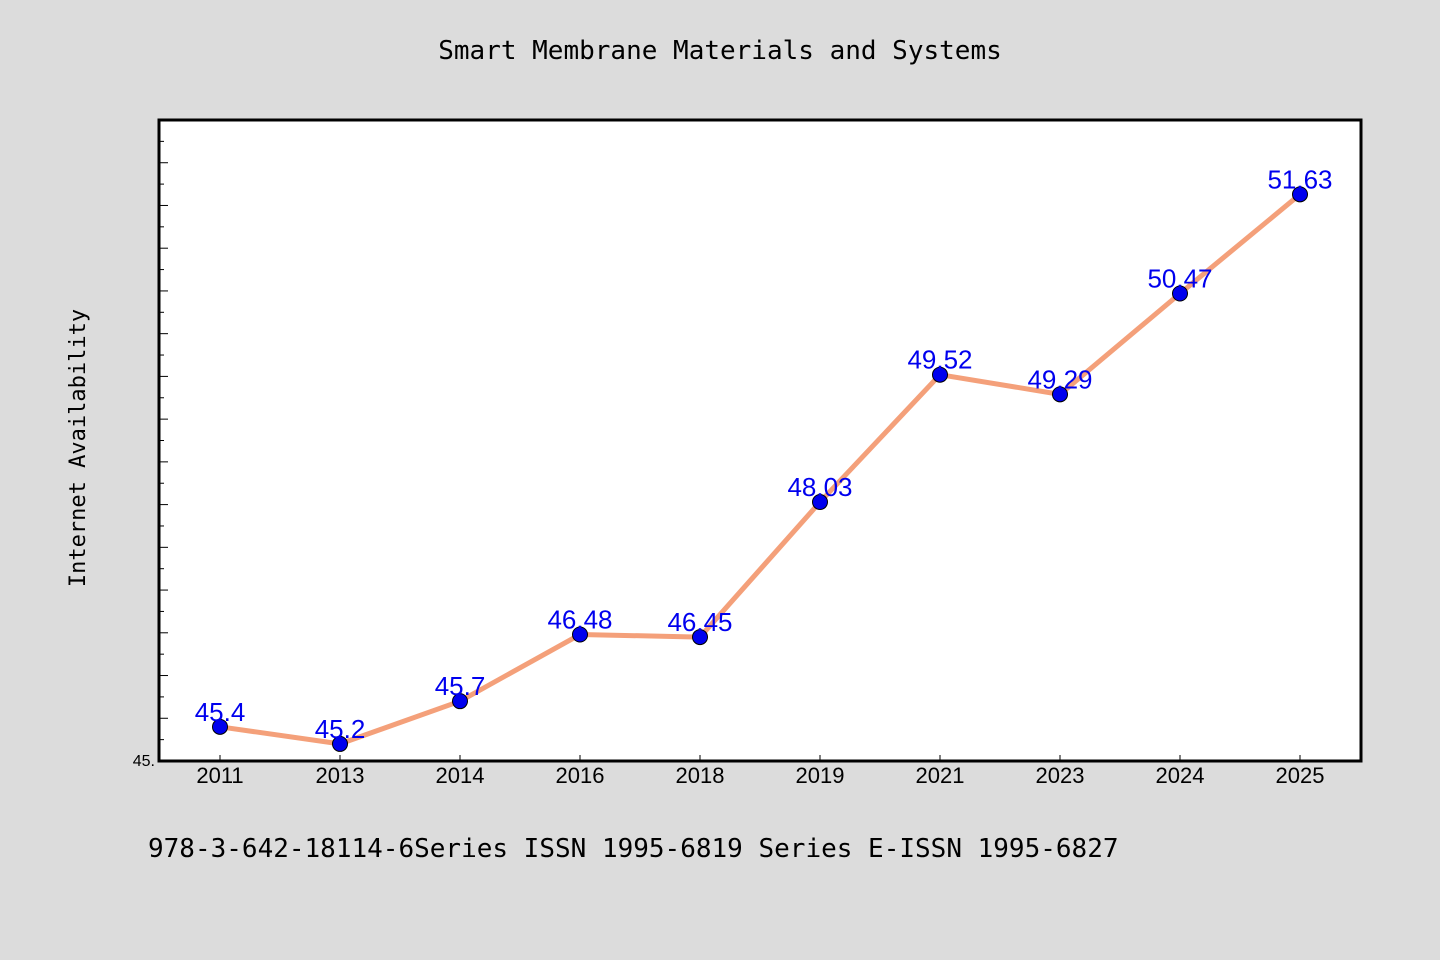 This screenshot has height=960, width=1440. I want to click on x-tick-label: 2018, so click(700, 775).